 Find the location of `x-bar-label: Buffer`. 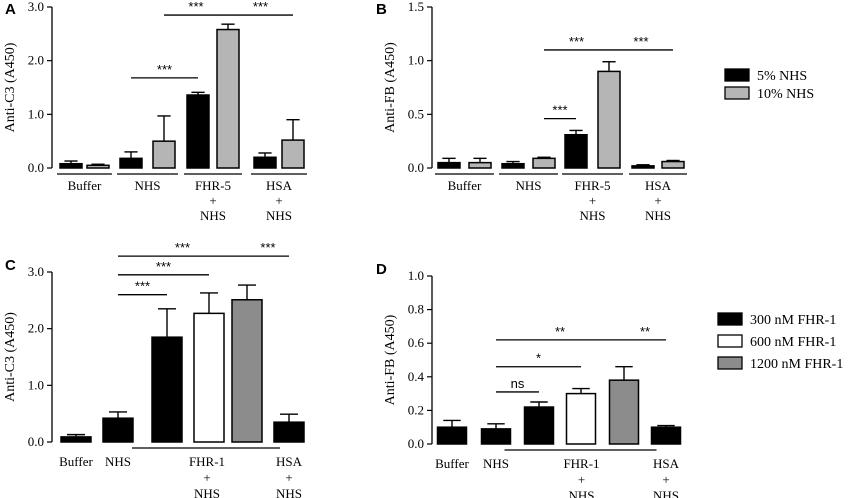

x-bar-label: Buffer is located at coordinates (452, 463).